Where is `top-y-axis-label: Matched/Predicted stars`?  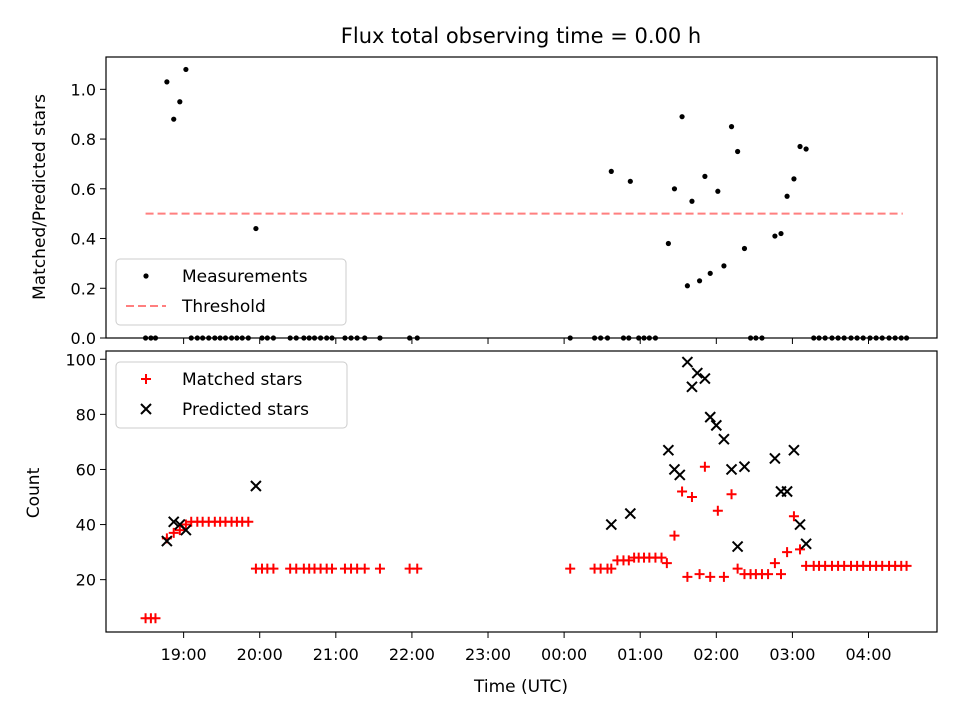 top-y-axis-label: Matched/Predicted stars is located at coordinates (40, 197).